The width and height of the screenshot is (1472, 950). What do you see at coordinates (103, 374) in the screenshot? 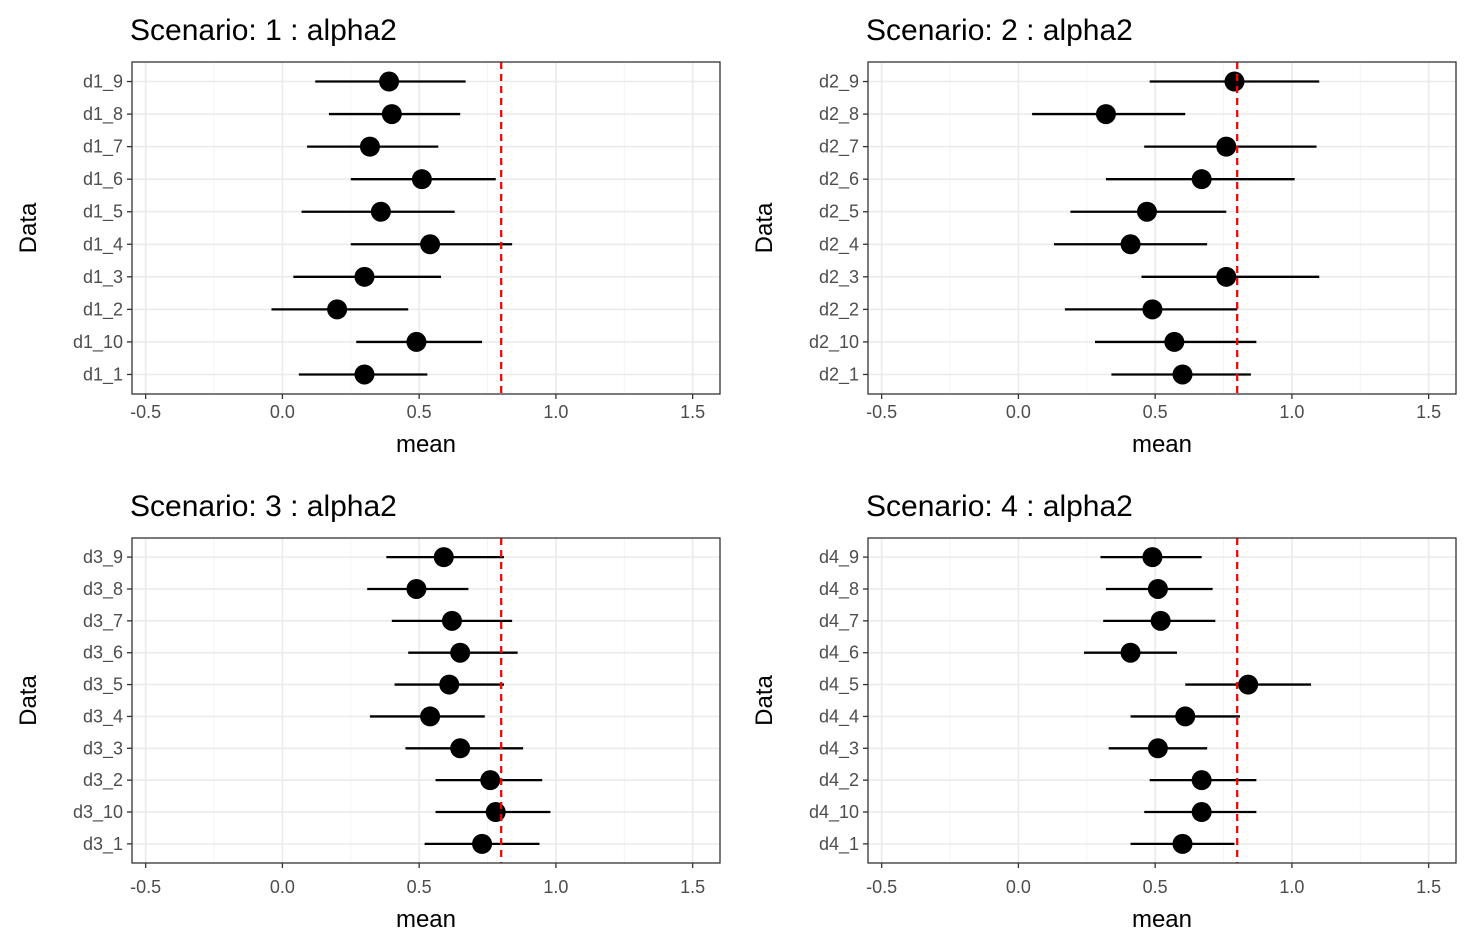
I see `y-tick-label: d1_1` at bounding box center [103, 374].